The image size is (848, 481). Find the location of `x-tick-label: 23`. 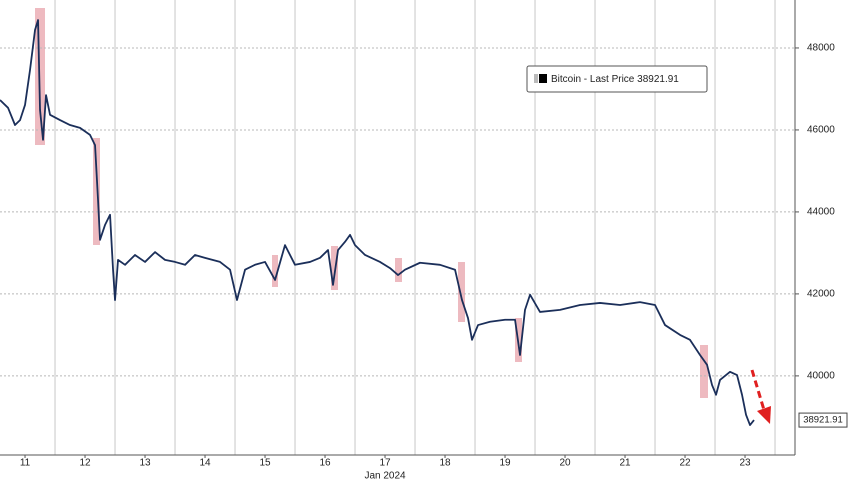

x-tick-label: 23 is located at coordinates (745, 463).